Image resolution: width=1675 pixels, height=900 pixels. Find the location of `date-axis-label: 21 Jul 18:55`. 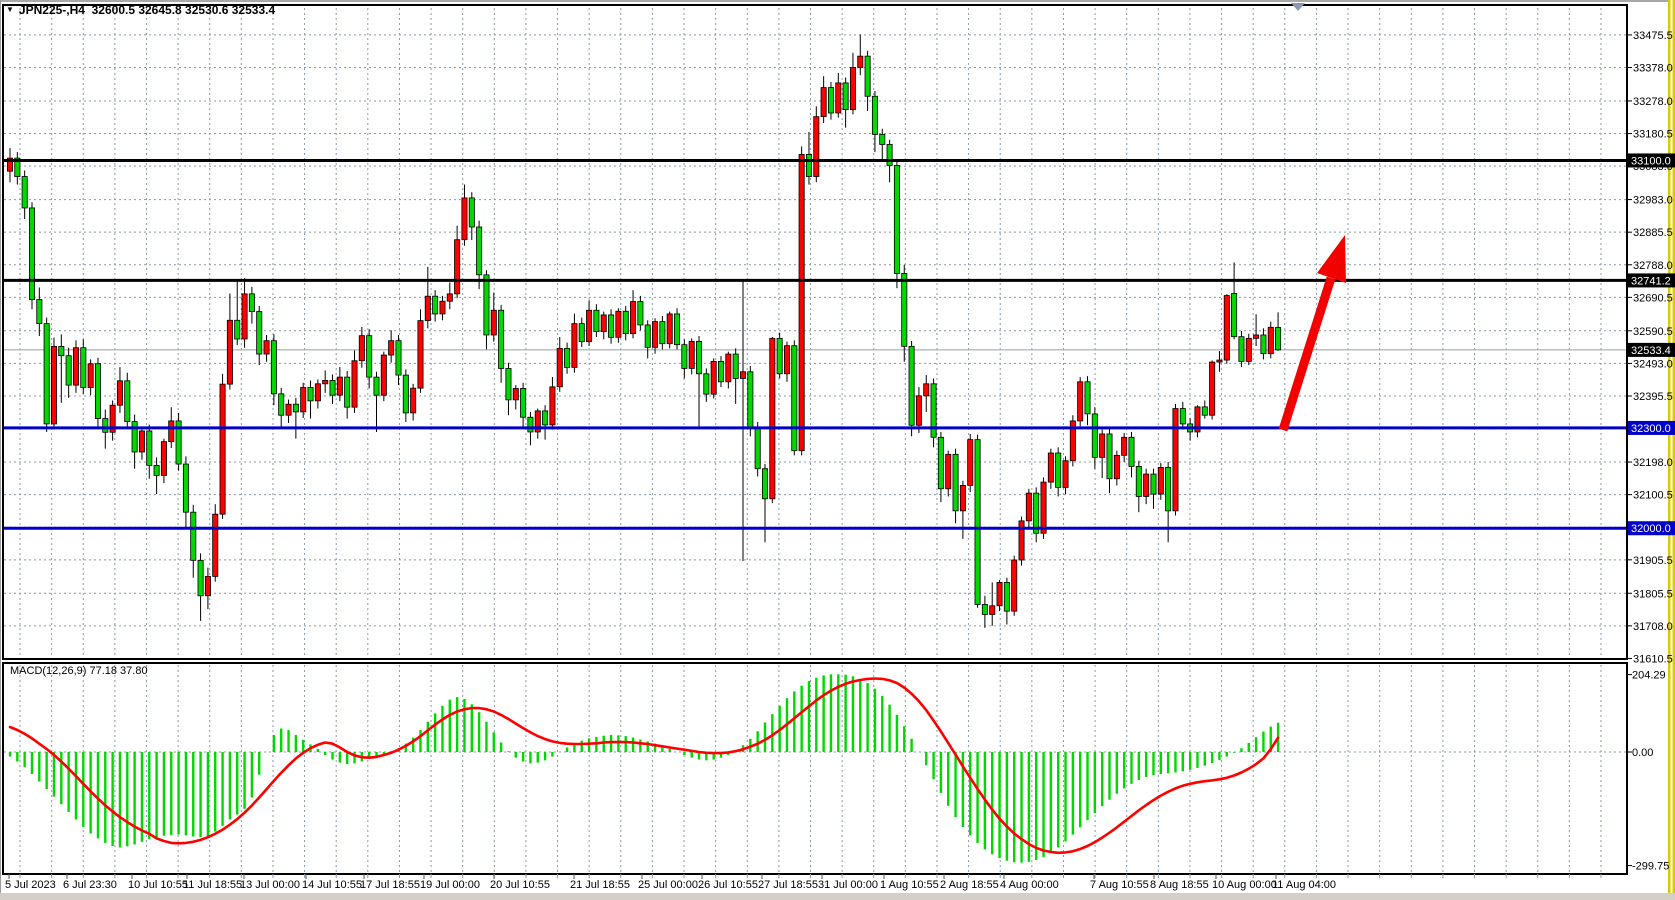

date-axis-label: 21 Jul 18:55 is located at coordinates (600, 885).